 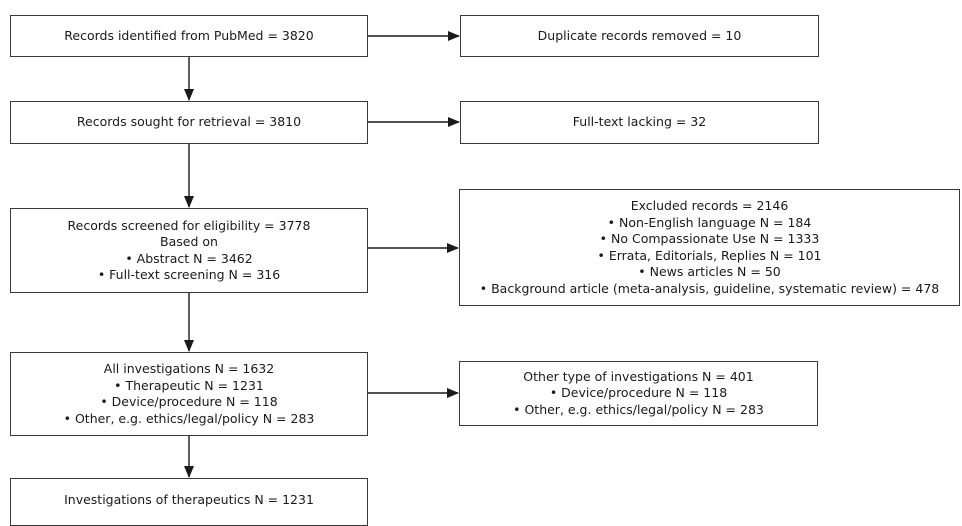 I want to click on box-line: Duplicate records removed = 10, so click(x=639, y=35).